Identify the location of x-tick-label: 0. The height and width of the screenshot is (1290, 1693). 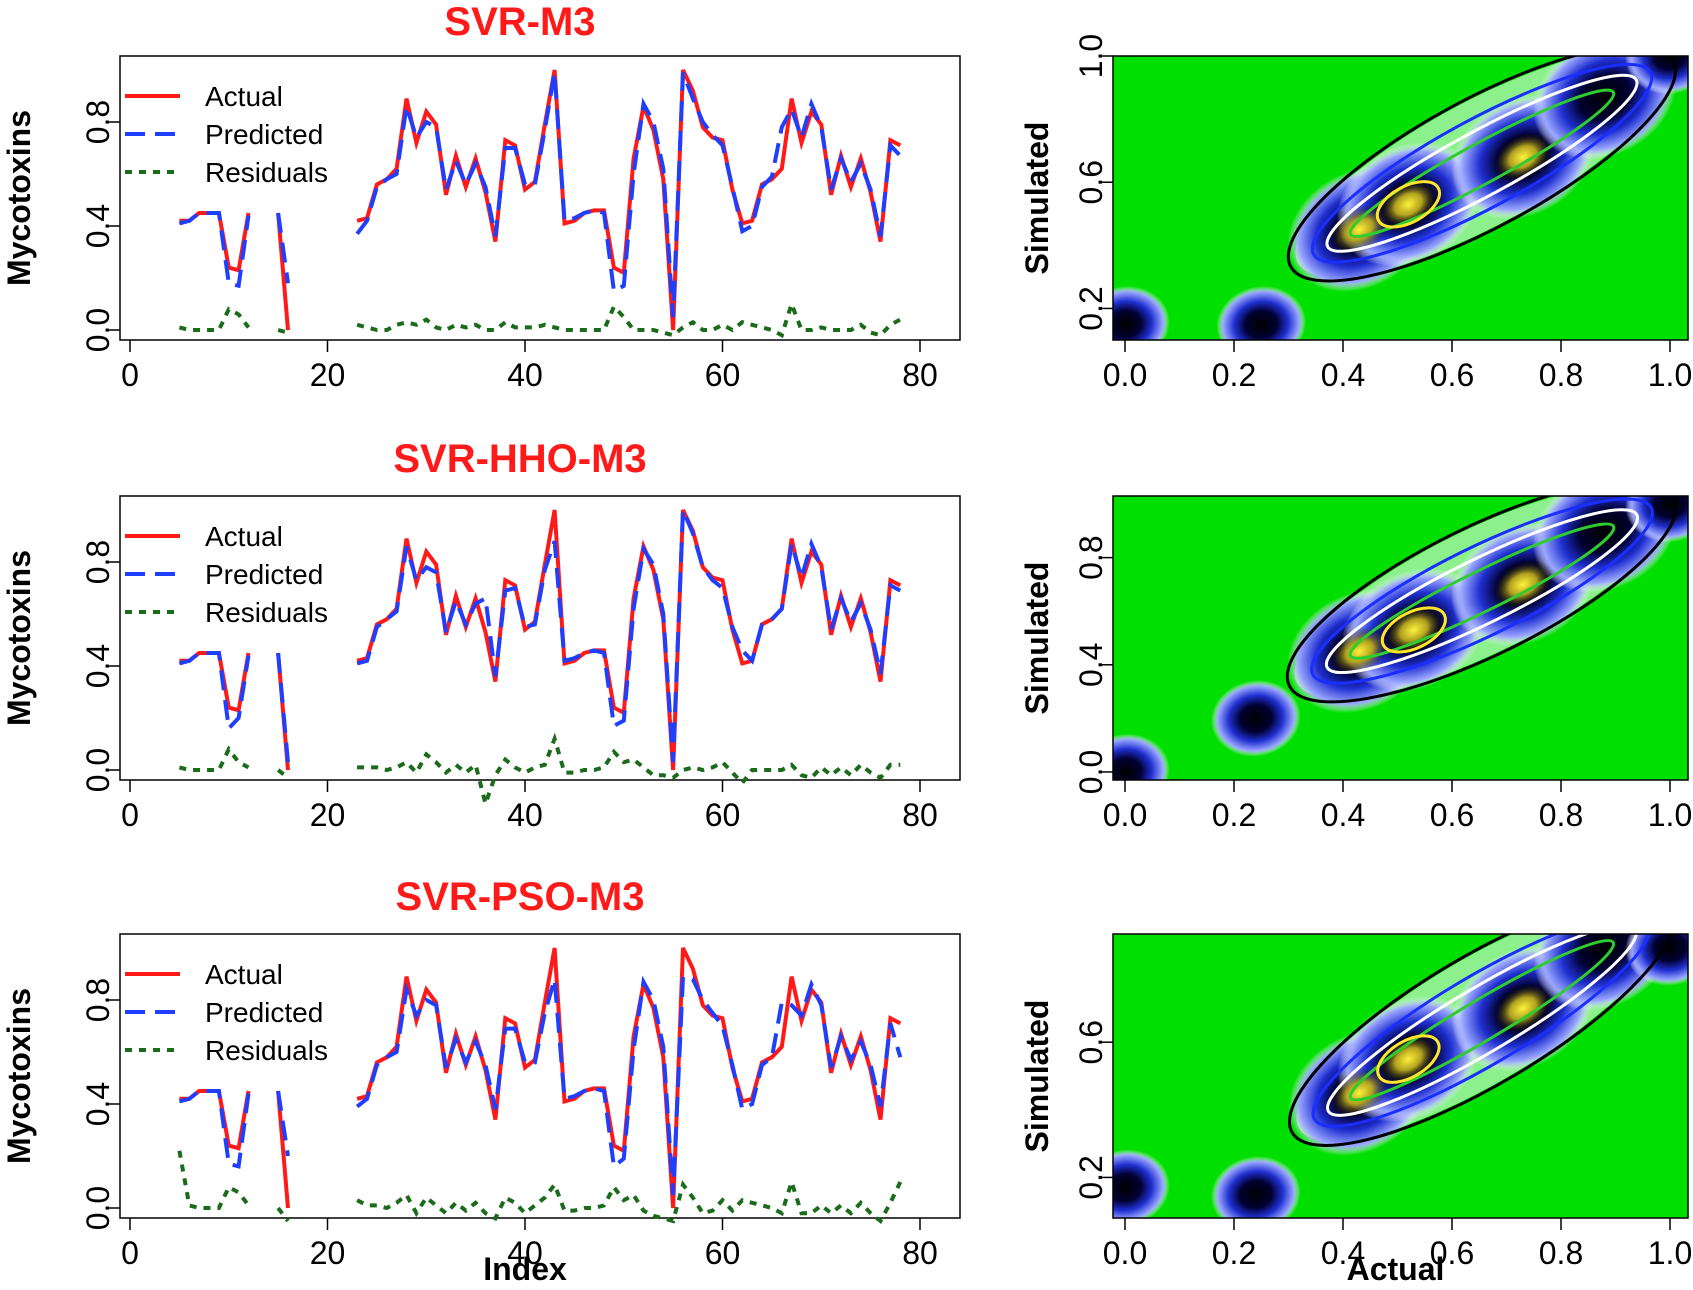
(130, 1253).